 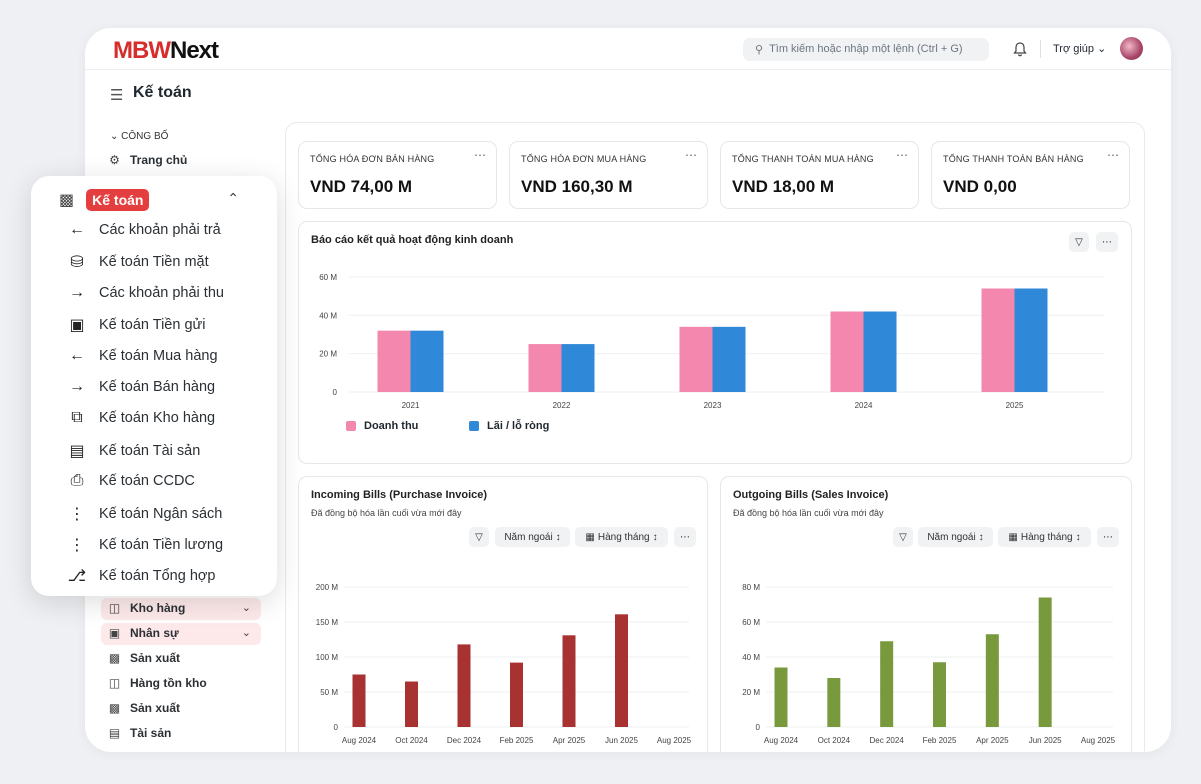 I want to click on x-tick-label: Dec 2024, so click(x=887, y=740).